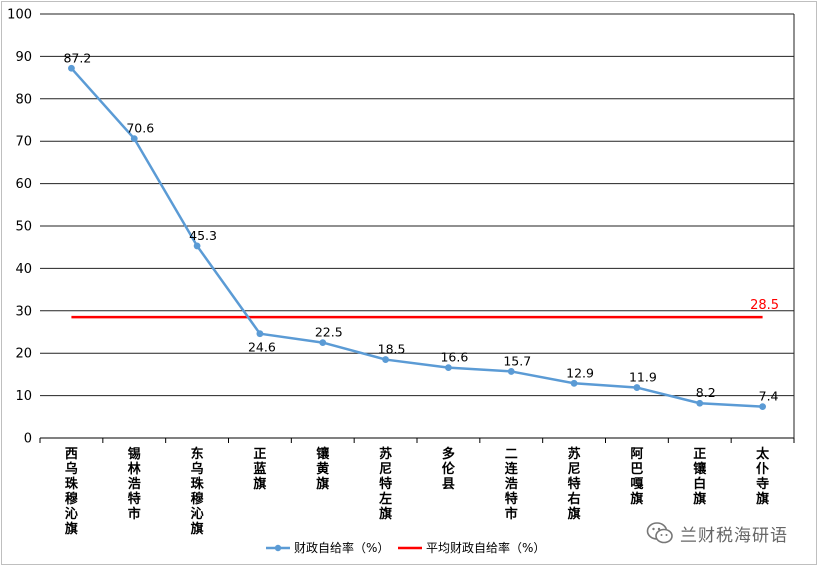  I want to click on x-tick-label: 镶黄旗, so click(323, 469).